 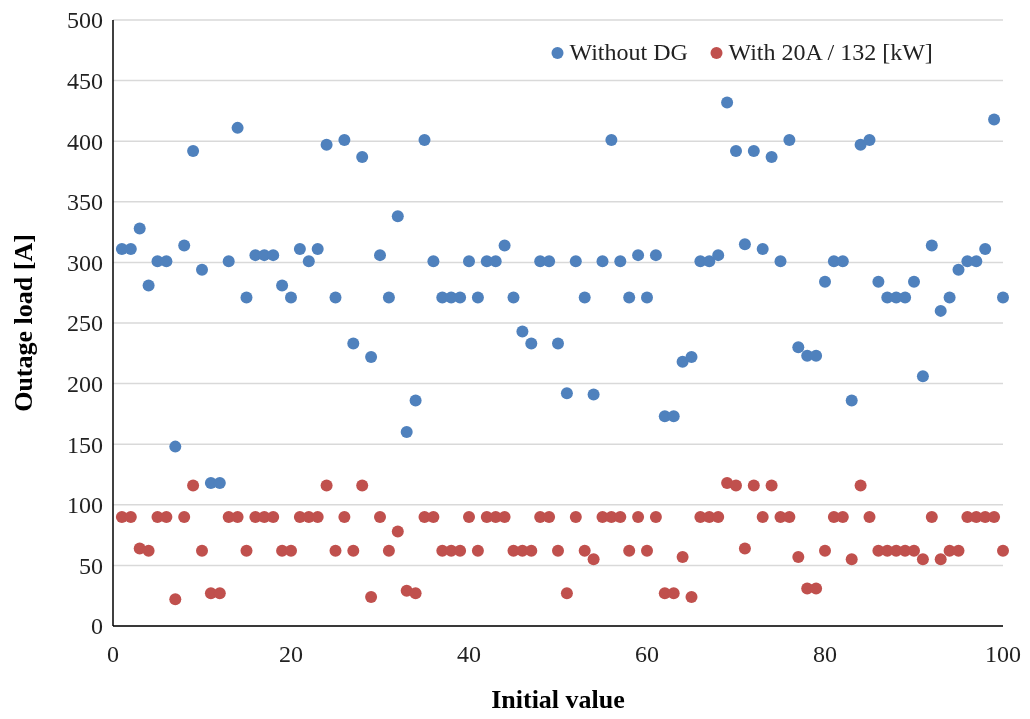 I want to click on y-tick-label: 300, so click(x=85, y=262).